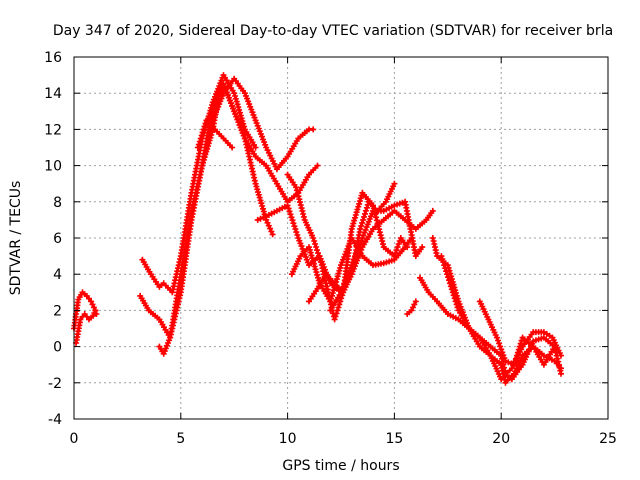  I want to click on y-tick-label: 12, so click(53, 130).